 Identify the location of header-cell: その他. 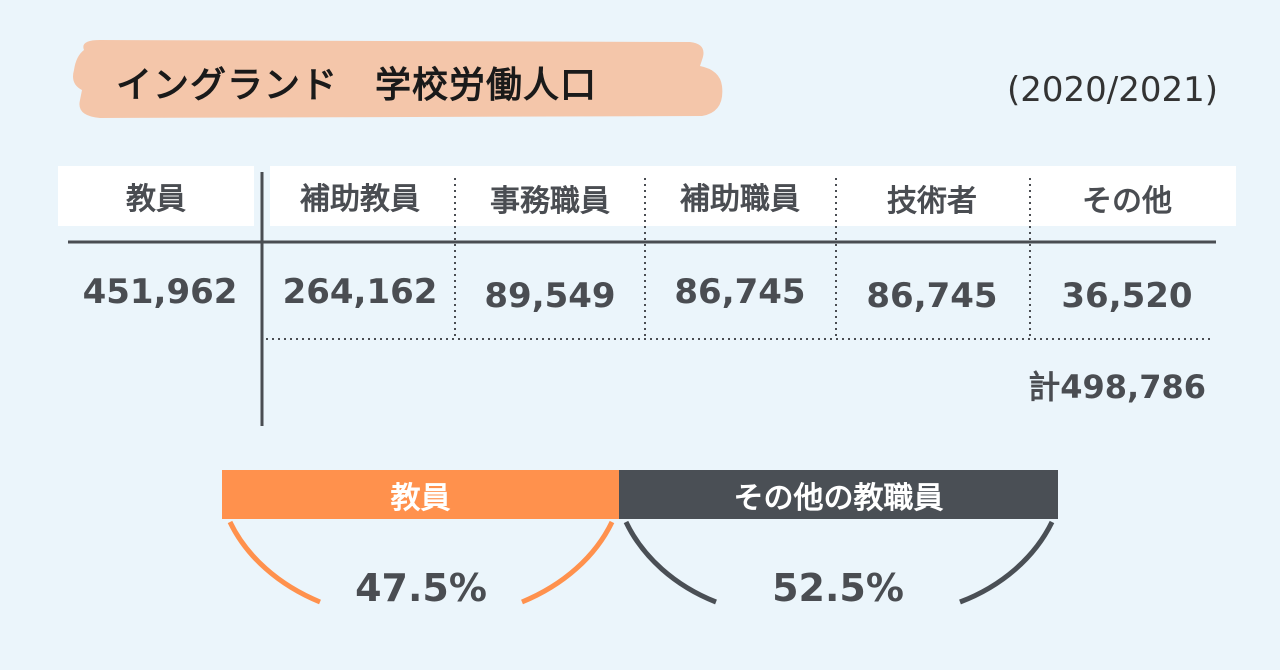
(1127, 201).